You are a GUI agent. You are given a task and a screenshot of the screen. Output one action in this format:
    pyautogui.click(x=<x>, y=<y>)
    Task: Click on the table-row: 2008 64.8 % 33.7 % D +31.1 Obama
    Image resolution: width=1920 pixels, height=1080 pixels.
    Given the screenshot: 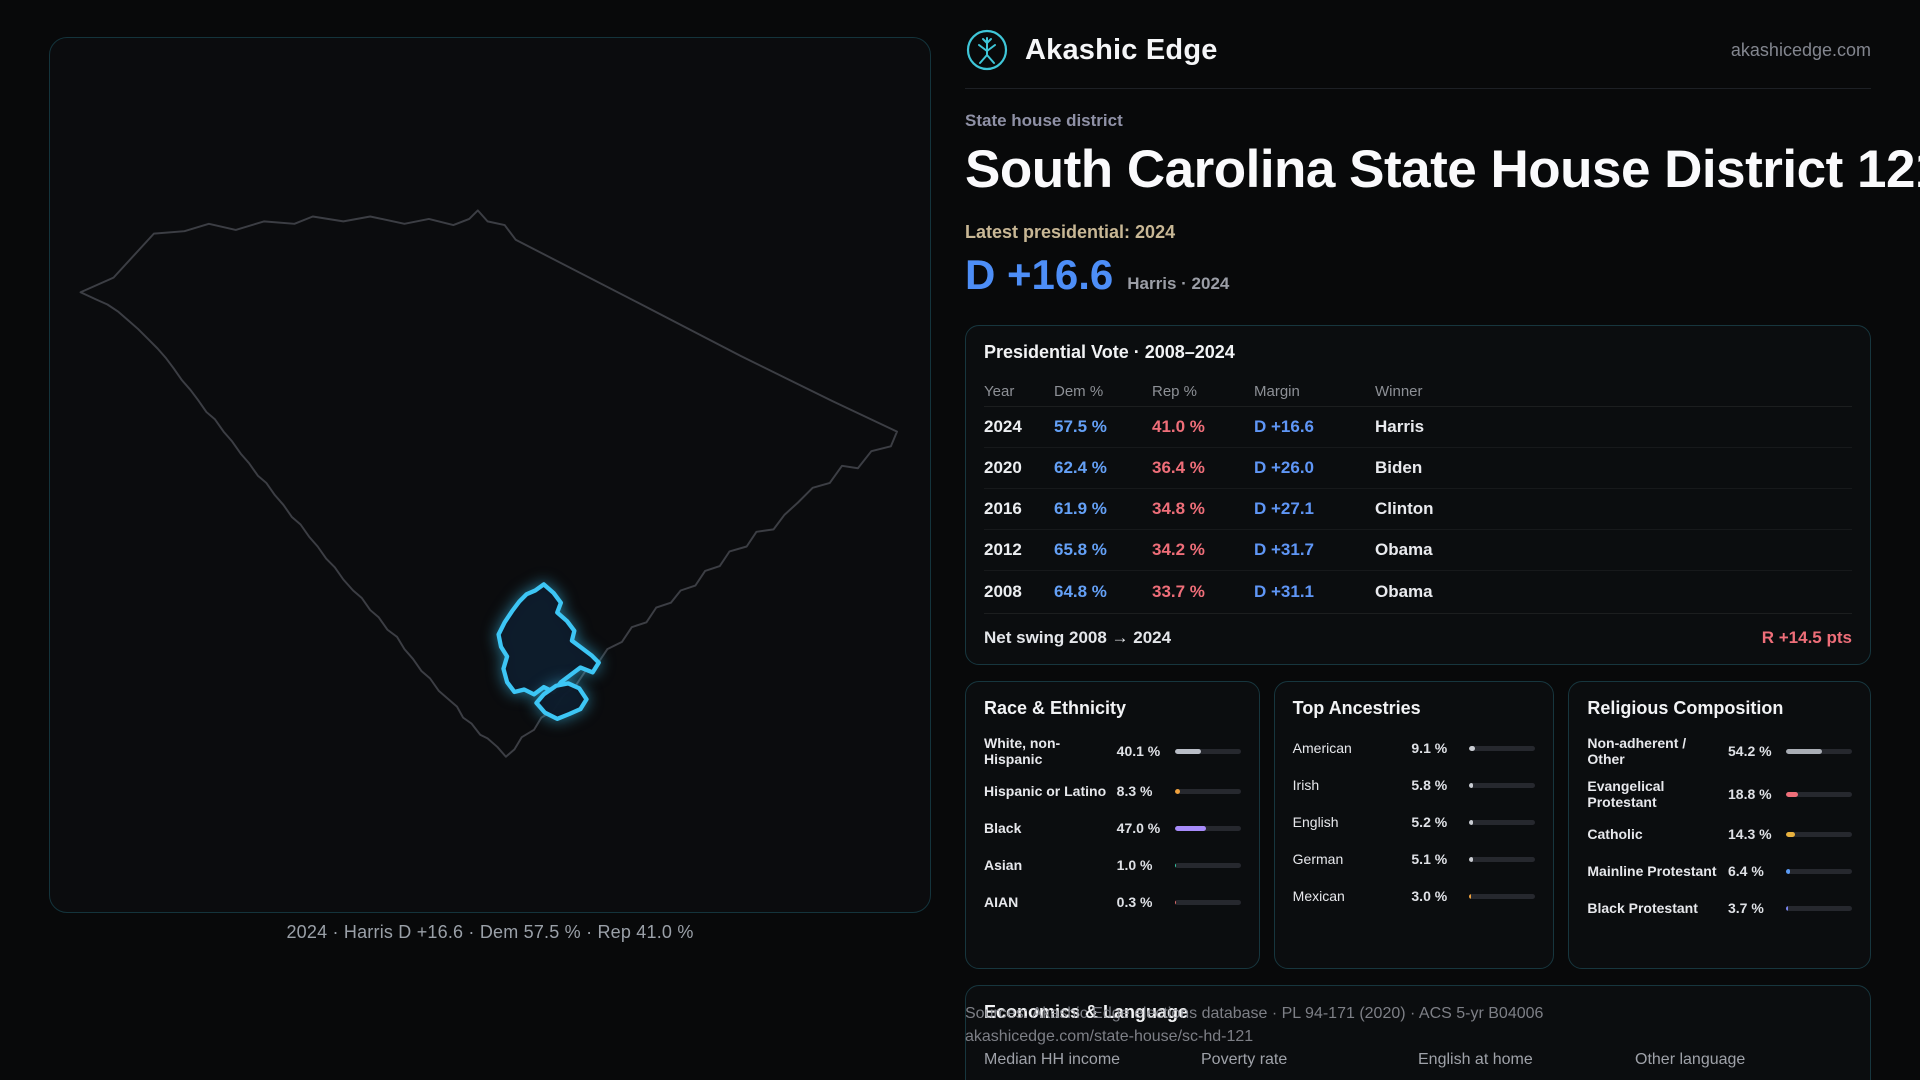 What is the action you would take?
    pyautogui.click(x=1418, y=591)
    